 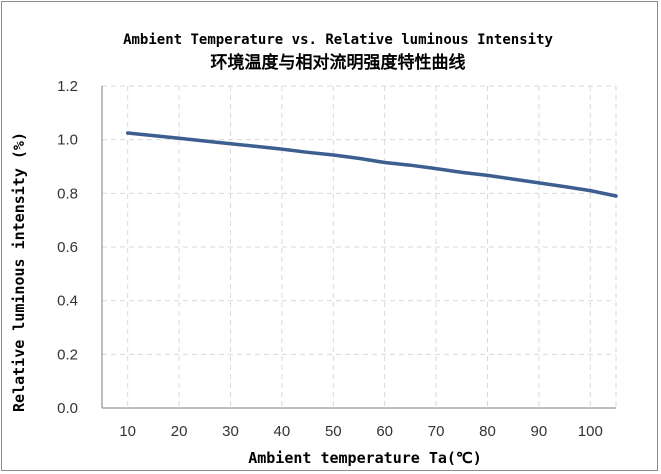 What do you see at coordinates (67, 86) in the screenshot?
I see `y-tick-label: 1.2` at bounding box center [67, 86].